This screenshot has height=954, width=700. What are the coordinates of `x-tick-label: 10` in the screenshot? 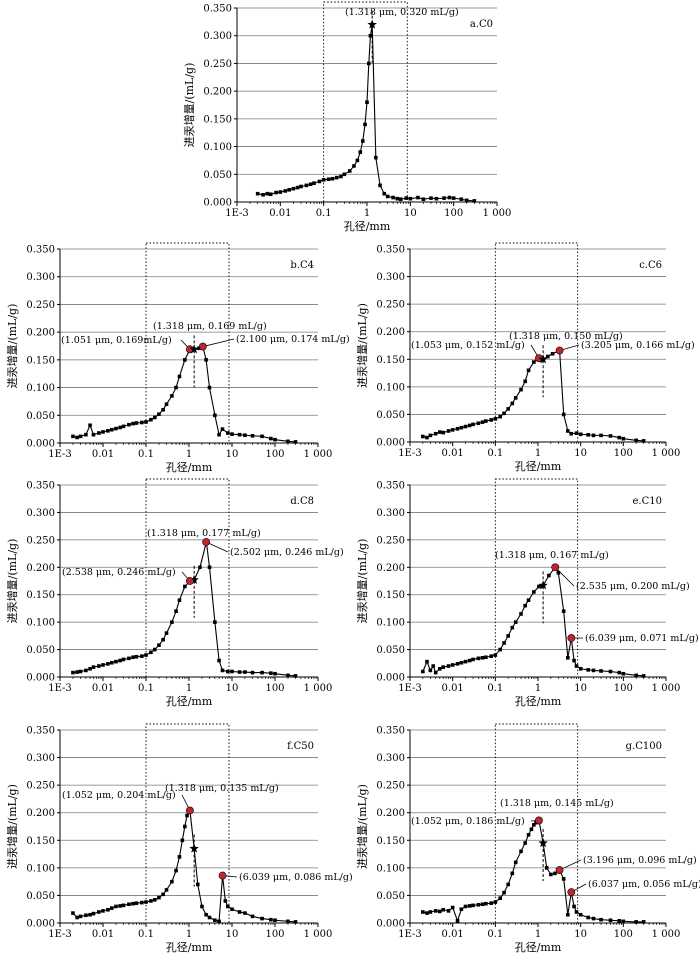 It's located at (232, 934).